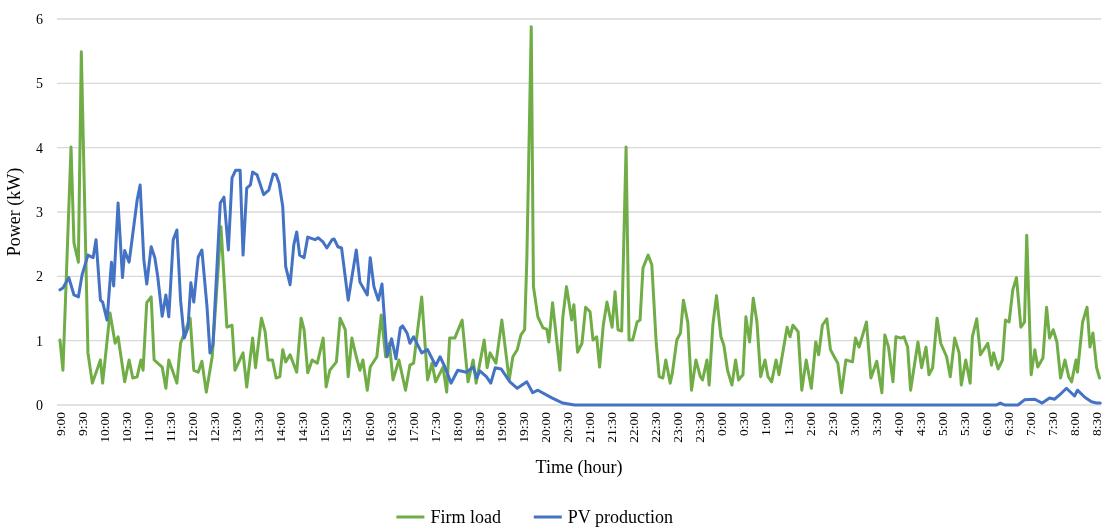 This screenshot has height=529, width=1102. I want to click on x-tick-label: 9:00, so click(60, 424).